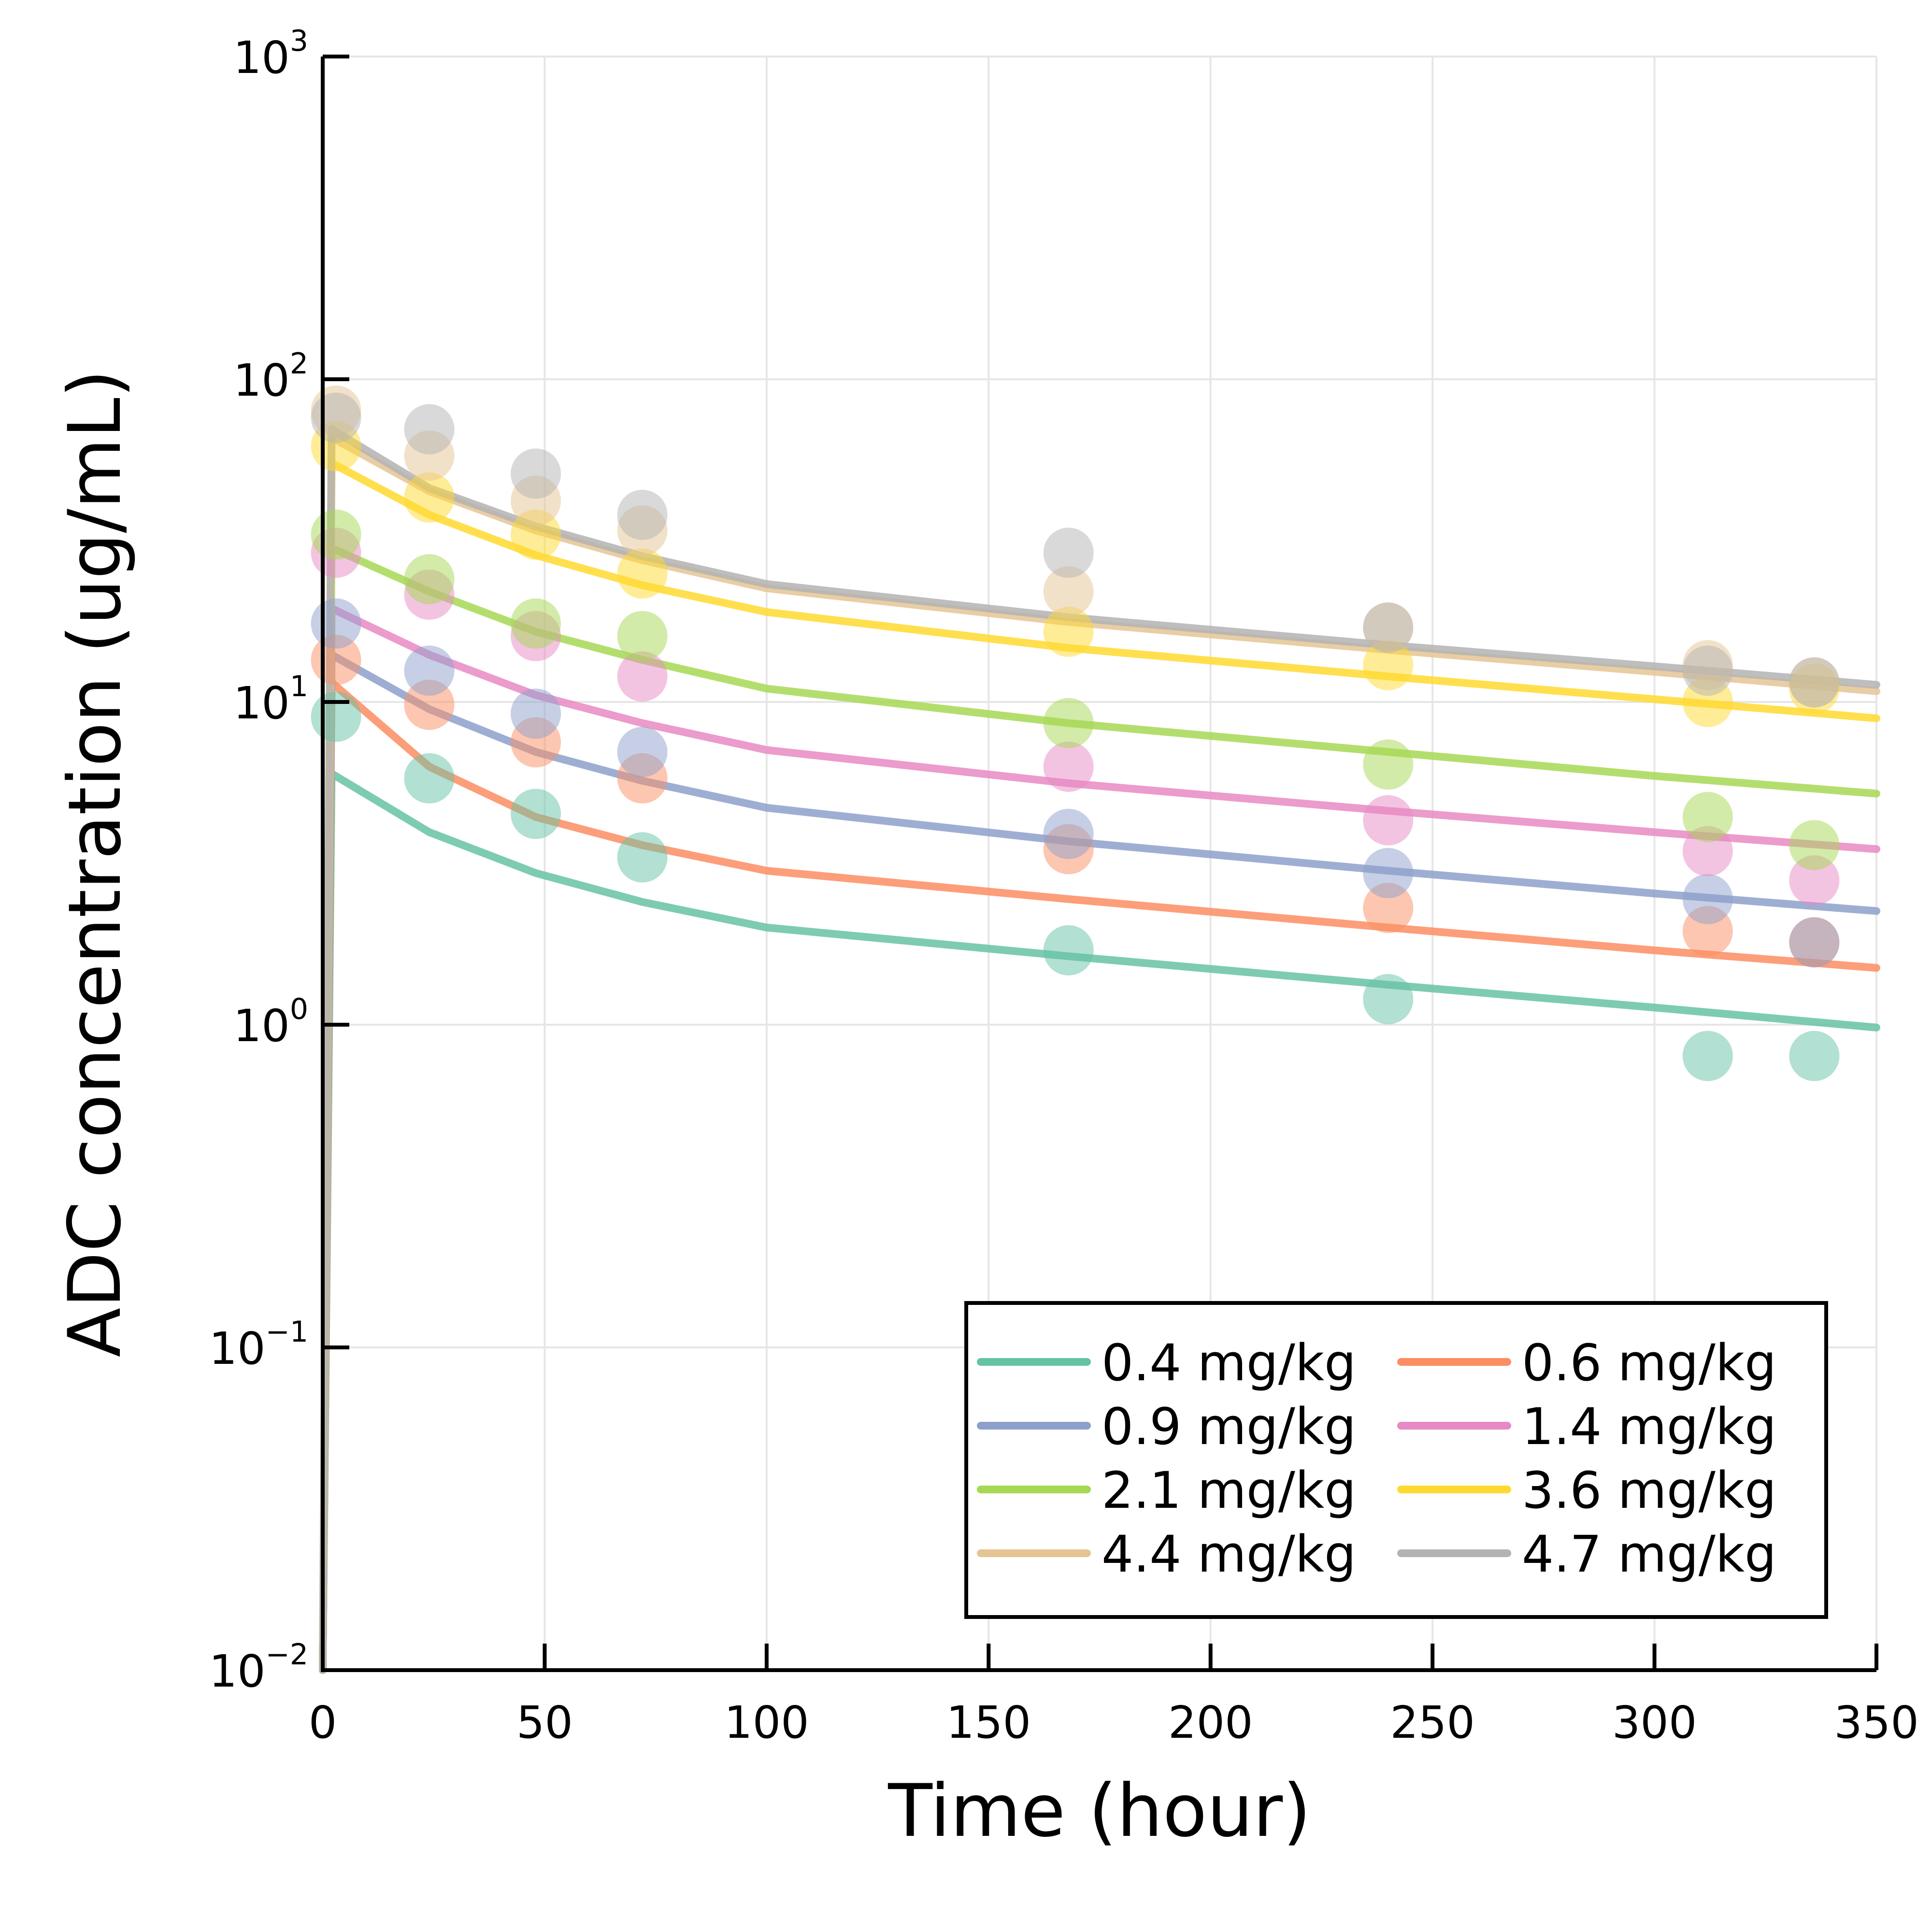  Describe the element at coordinates (271, 700) in the screenshot. I see `y-tick-label: 10¹` at that location.